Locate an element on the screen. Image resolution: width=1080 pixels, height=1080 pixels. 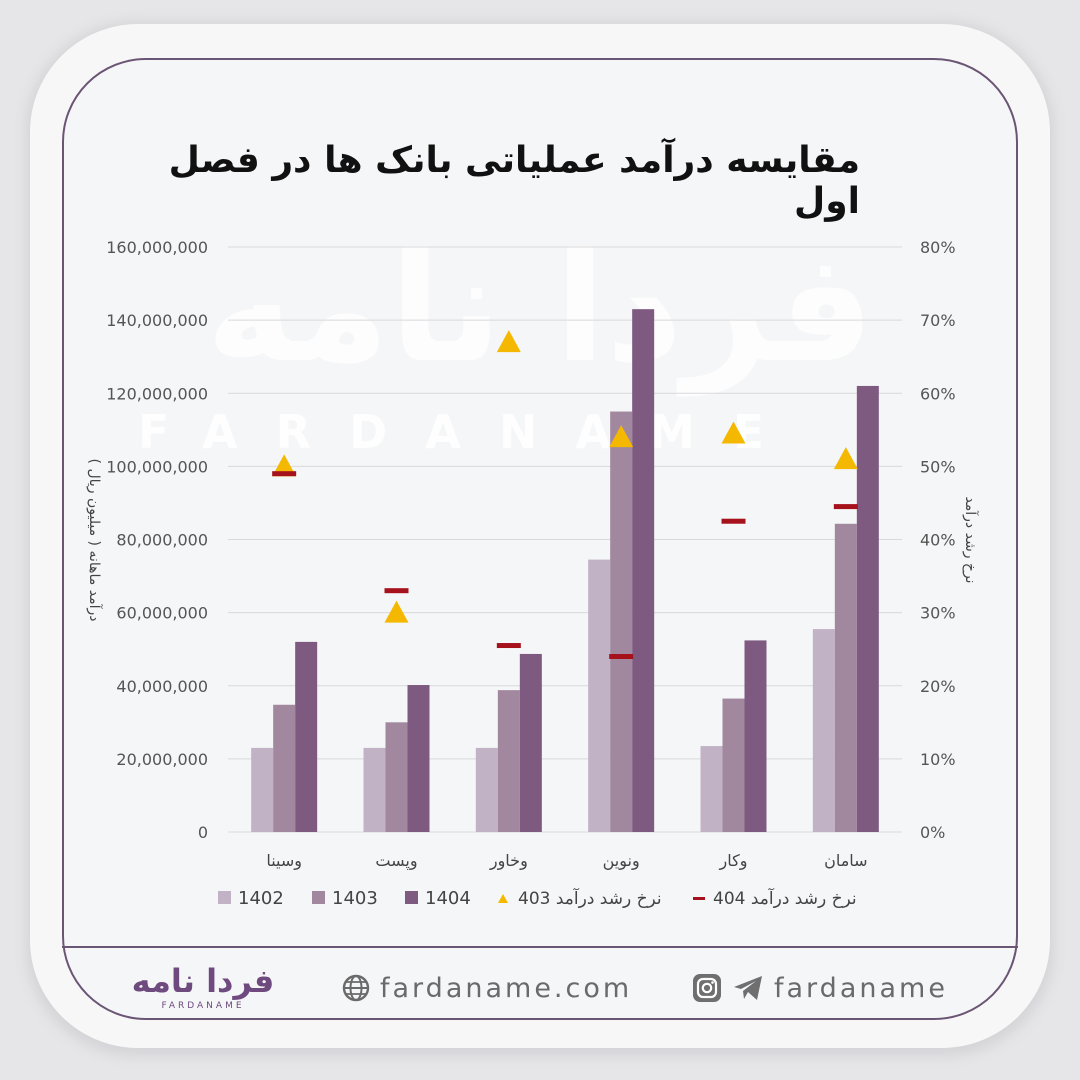
footer-logo-fa: فردا نامه is located at coordinates (203, 981).